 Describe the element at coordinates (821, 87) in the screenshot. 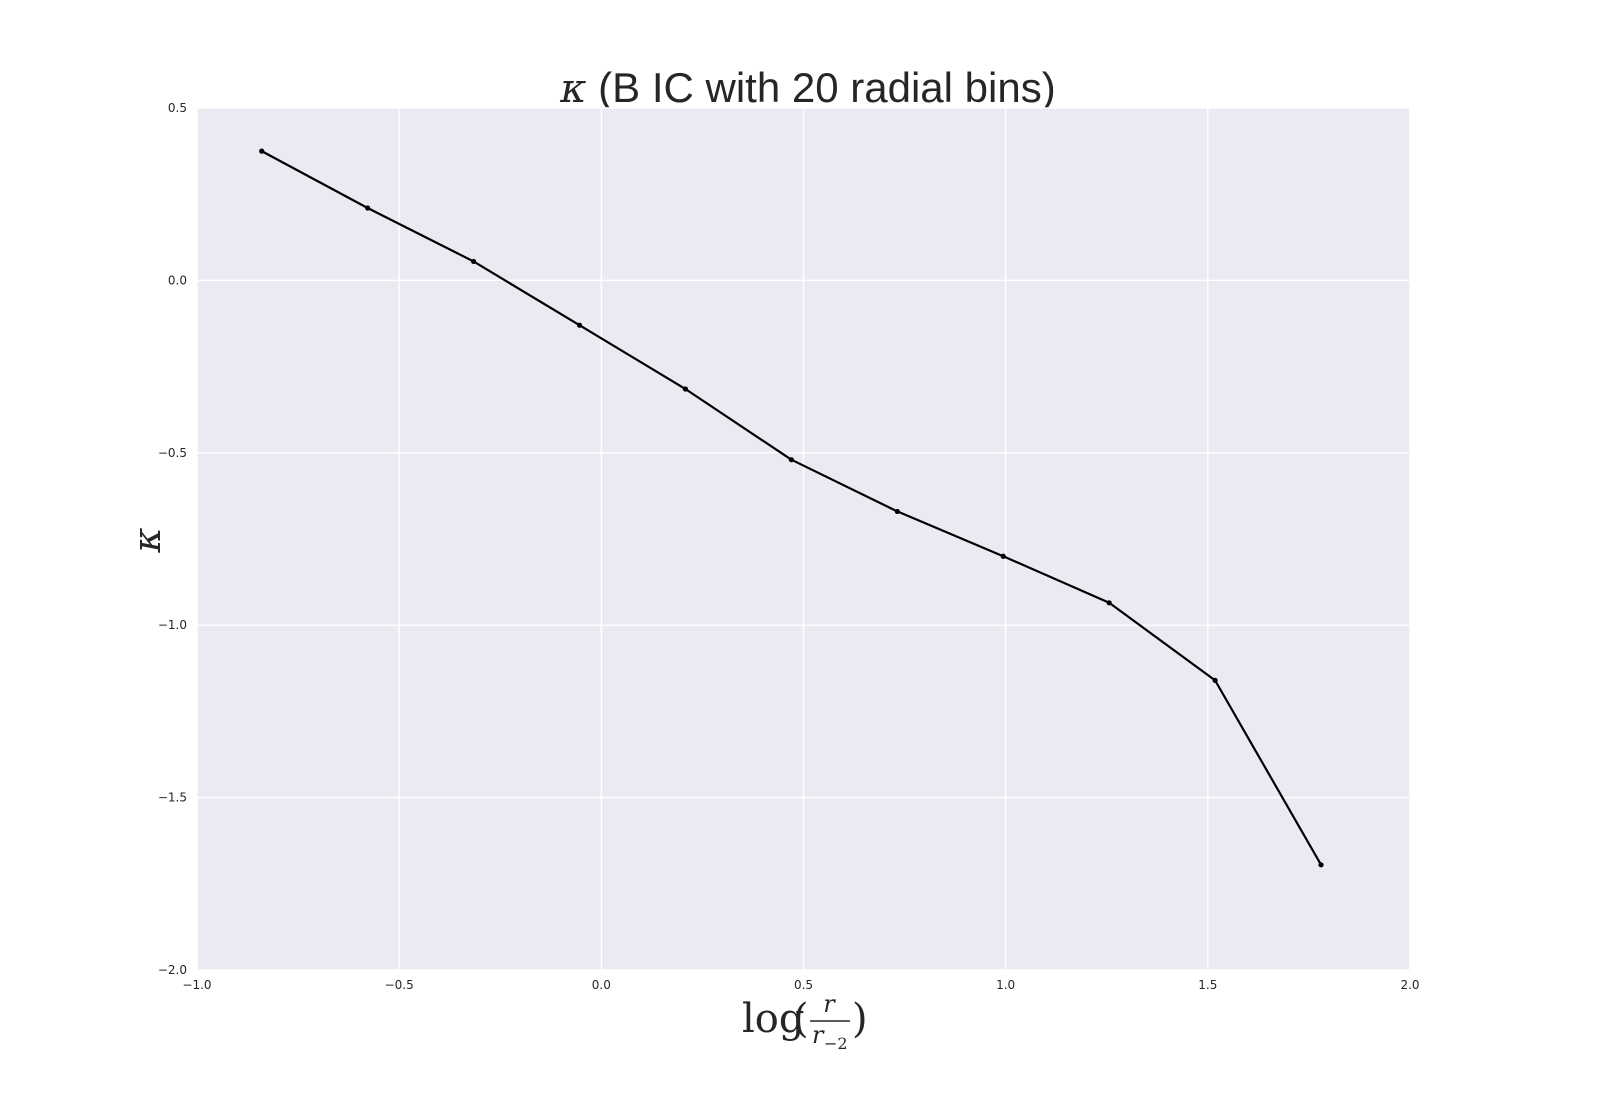

I see `chart-title-text: (B IC with 20 radial bins)` at that location.